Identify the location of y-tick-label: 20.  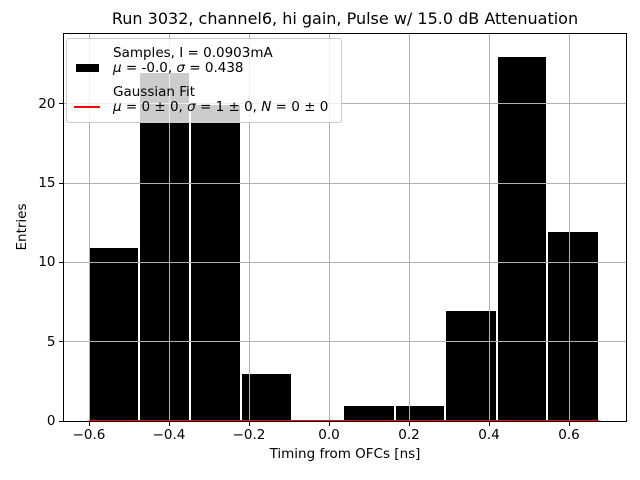
(47, 103).